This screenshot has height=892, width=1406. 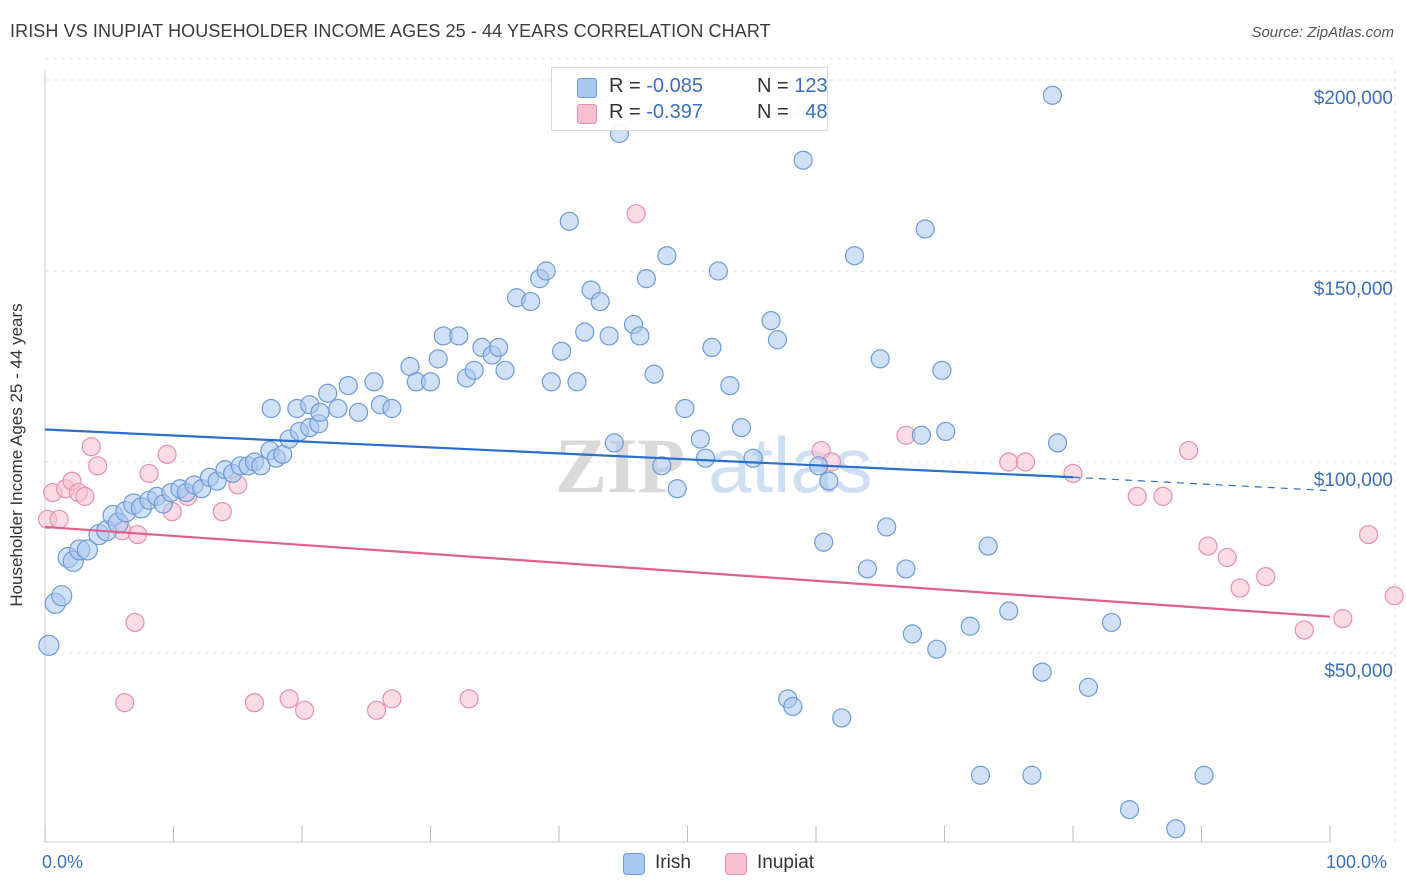 I want to click on inupiat-n-label: N =, so click(x=773, y=112).